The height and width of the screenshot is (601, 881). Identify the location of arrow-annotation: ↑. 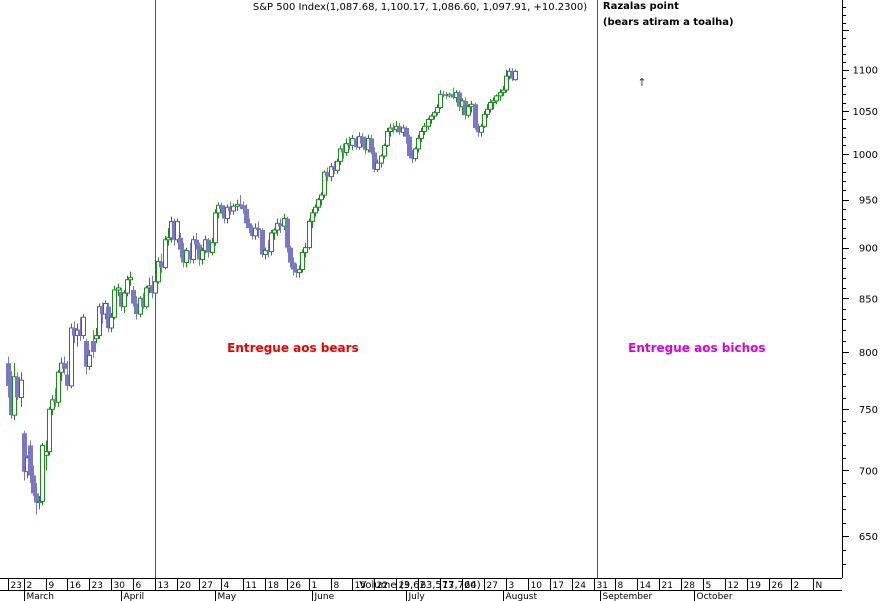
(641, 82).